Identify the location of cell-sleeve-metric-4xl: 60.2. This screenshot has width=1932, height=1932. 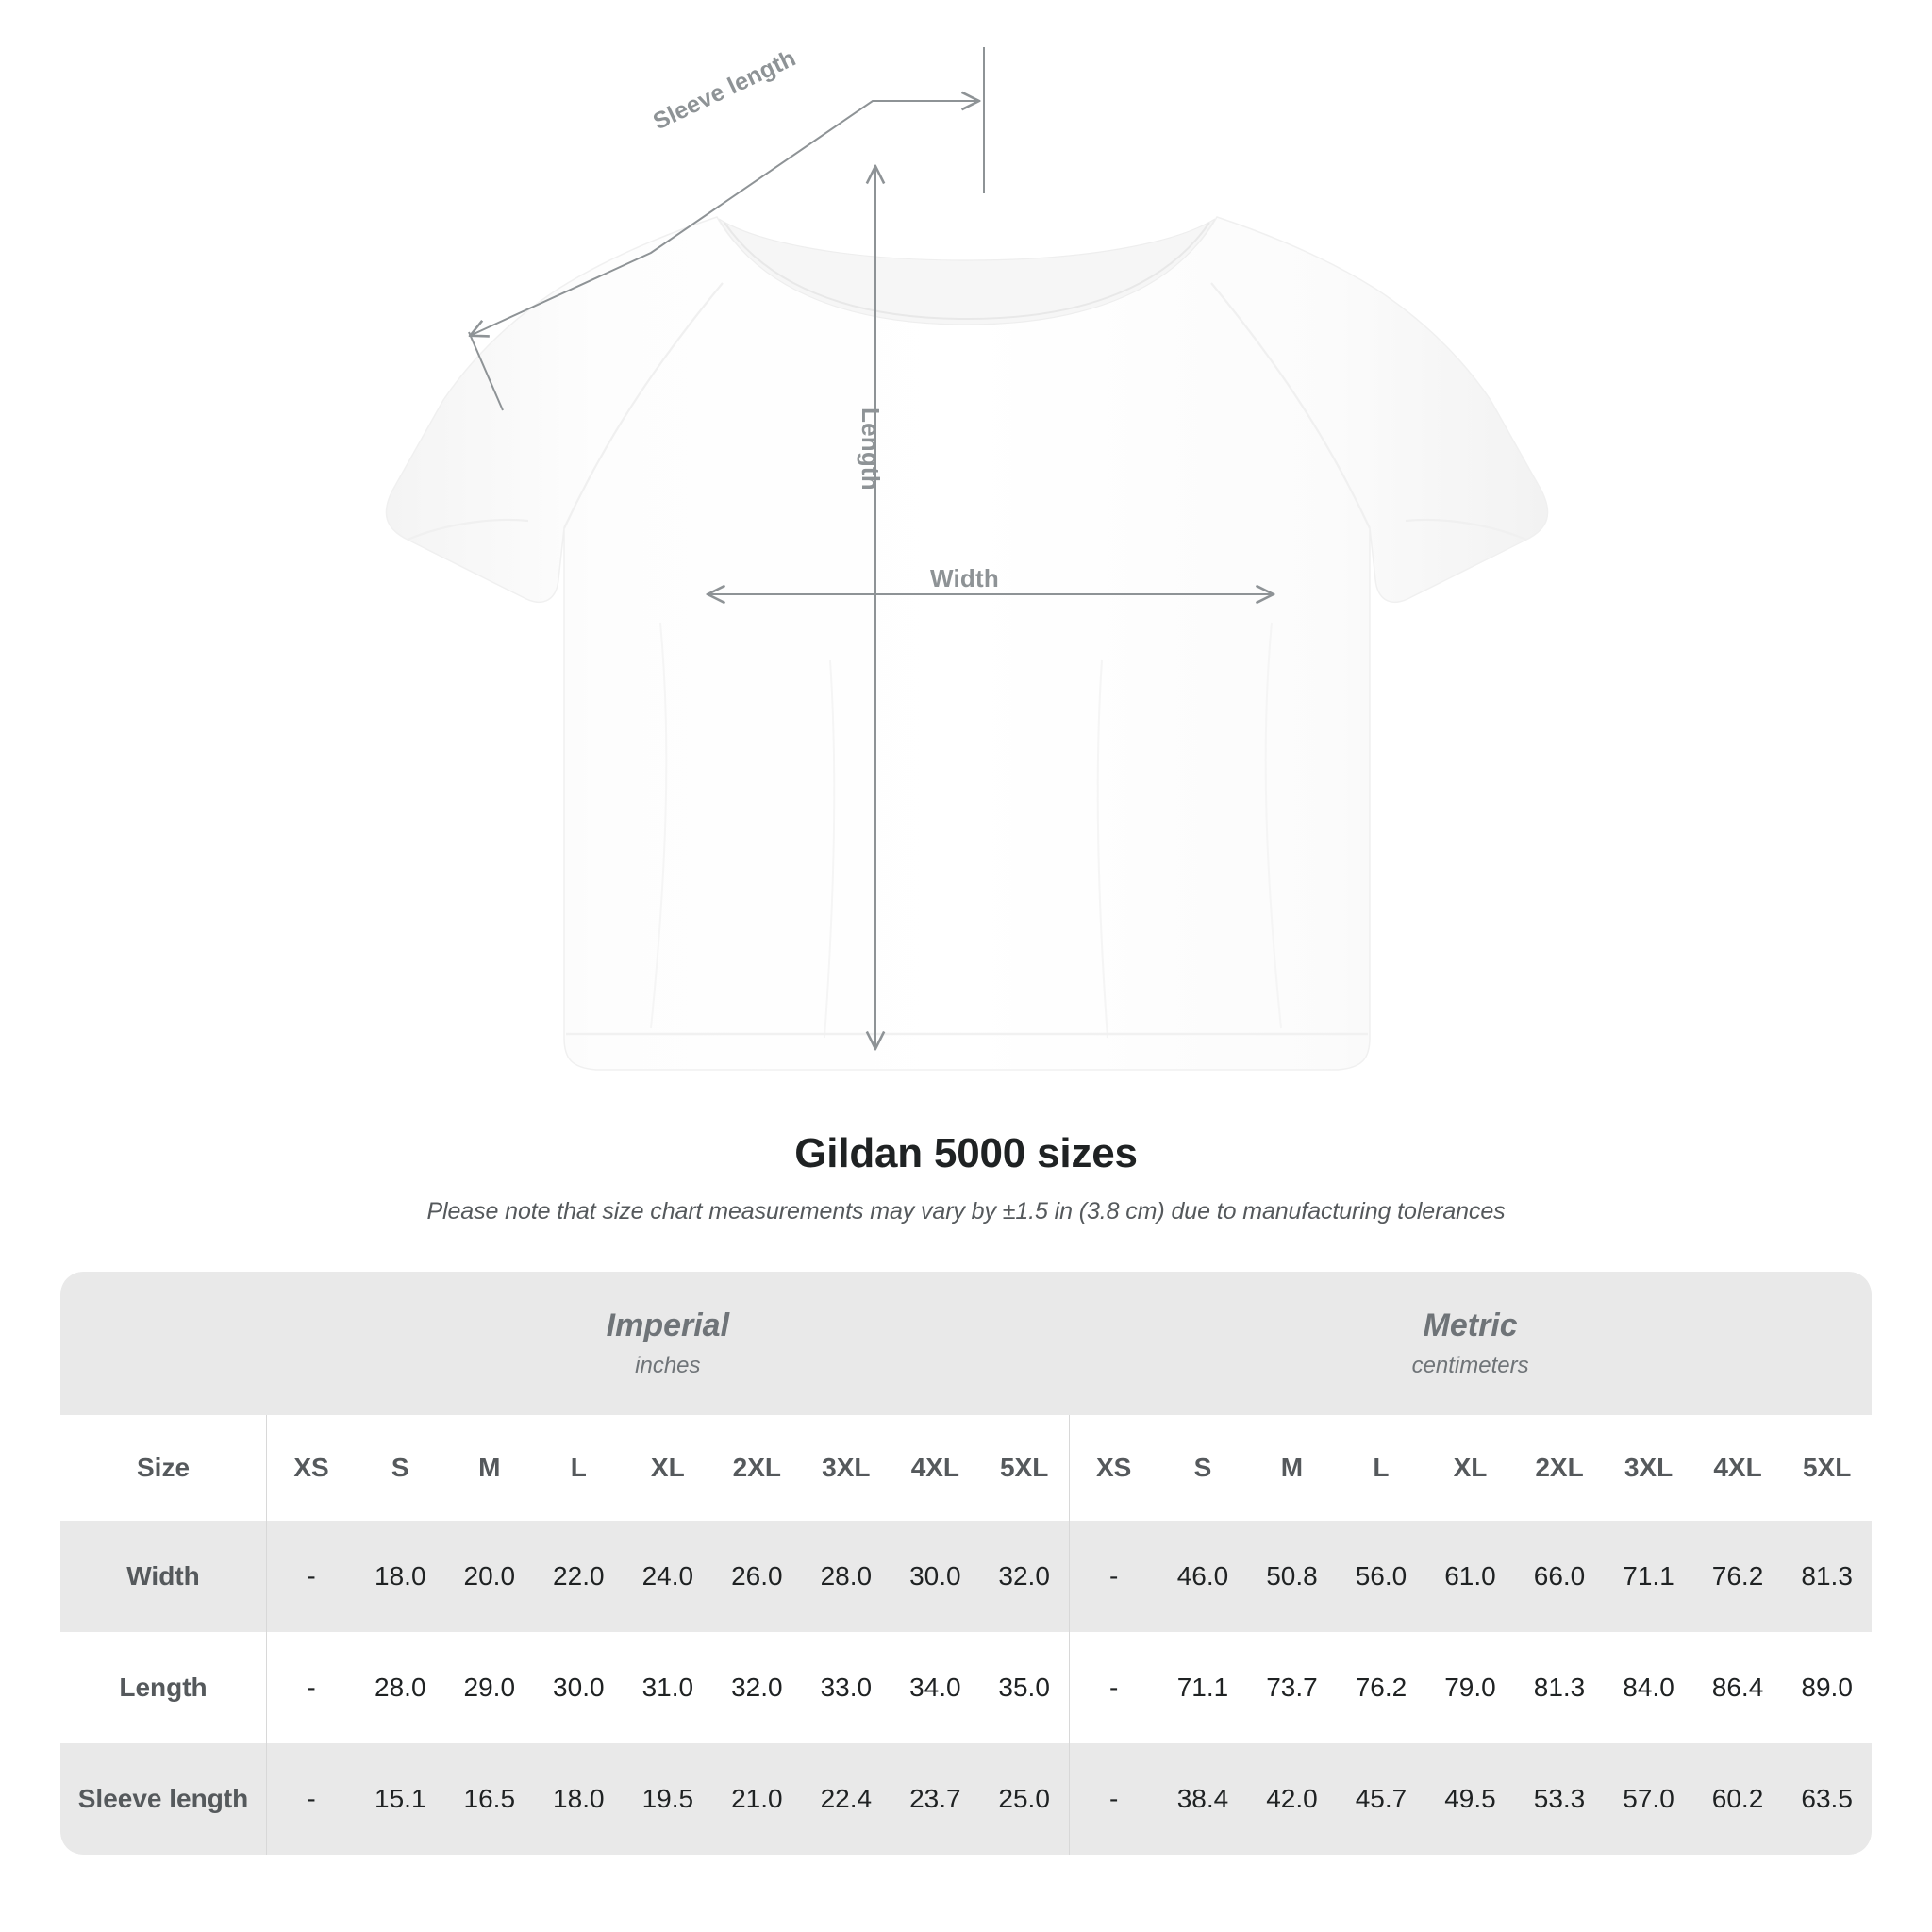
(1738, 1799).